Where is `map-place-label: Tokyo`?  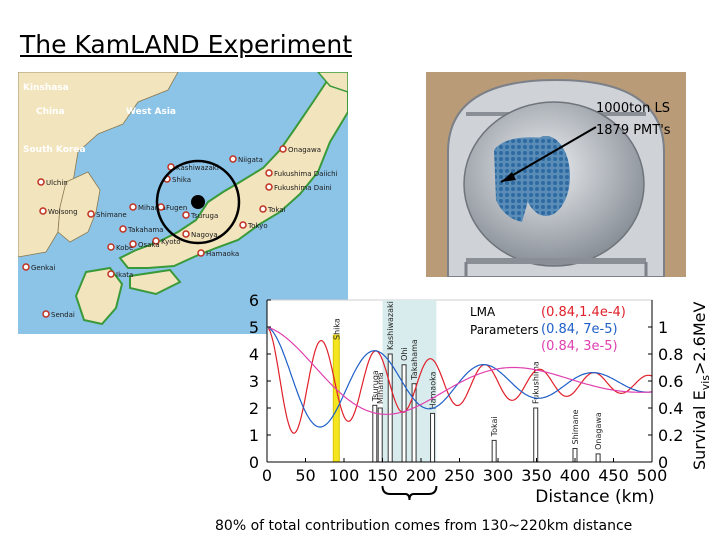
map-place-label: Tokyo is located at coordinates (257, 226).